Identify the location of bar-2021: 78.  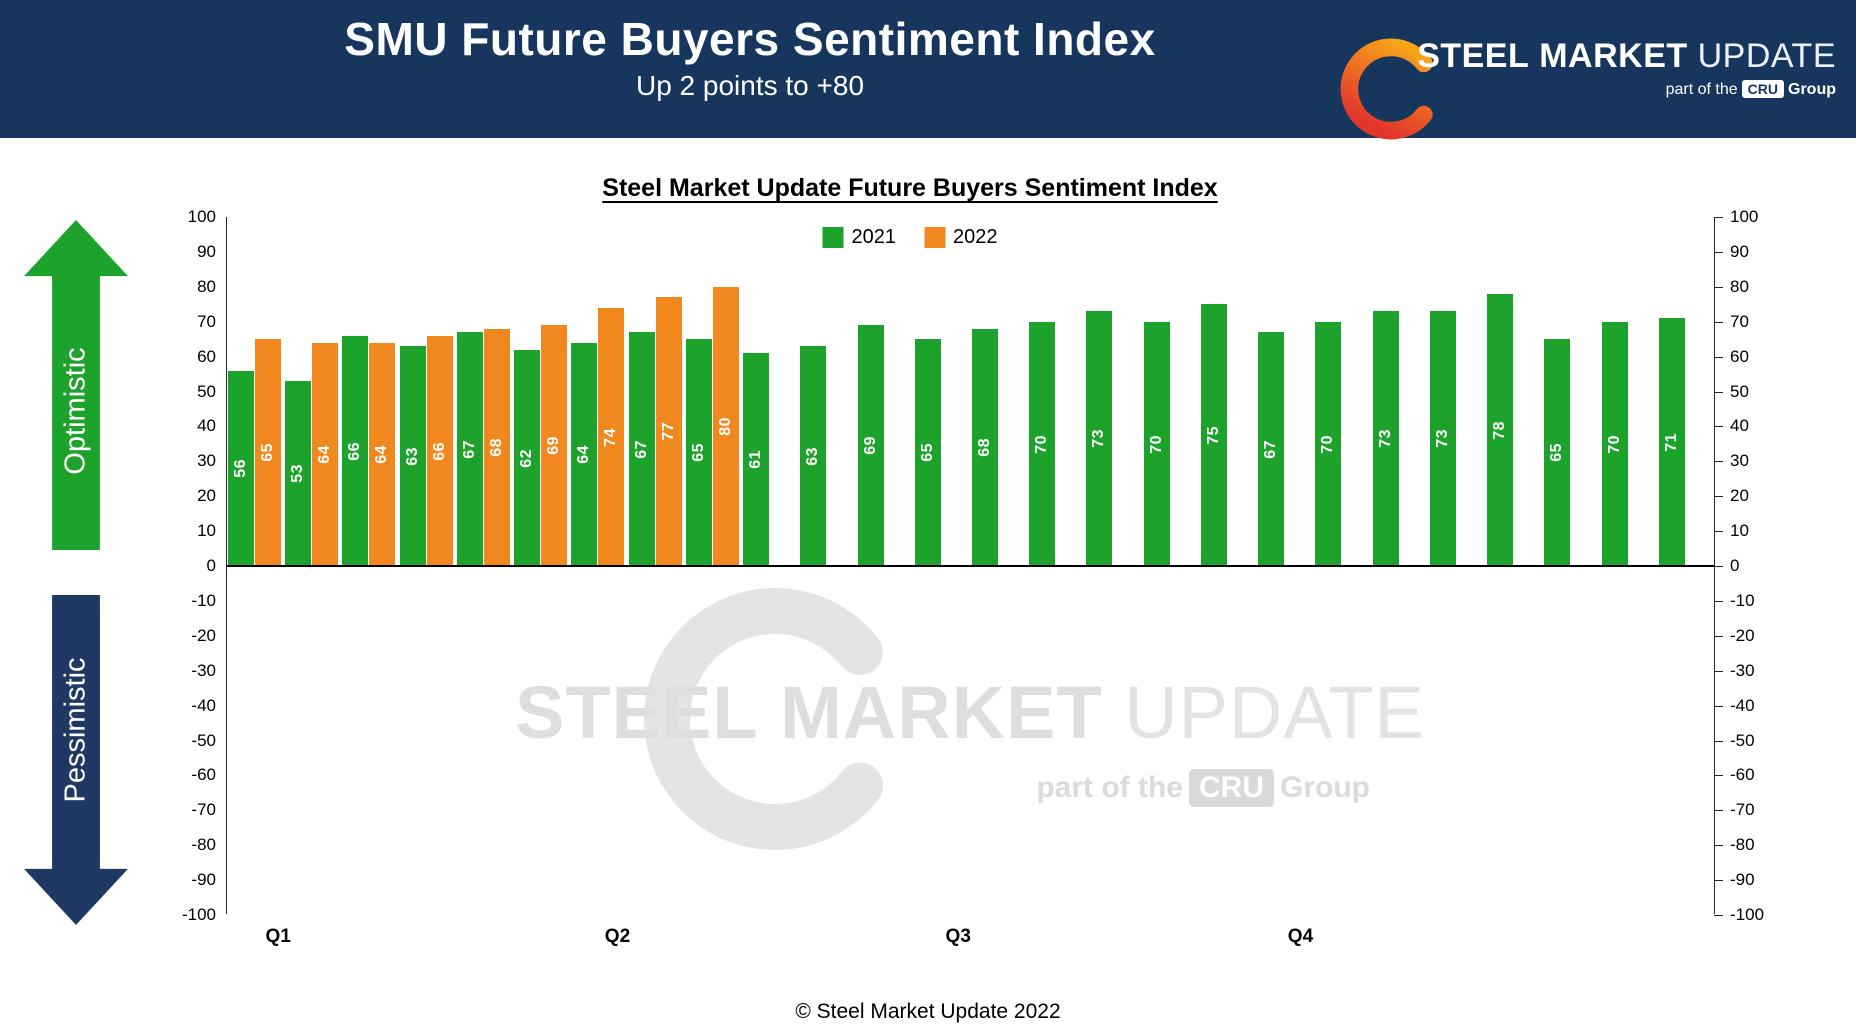
(1500, 430).